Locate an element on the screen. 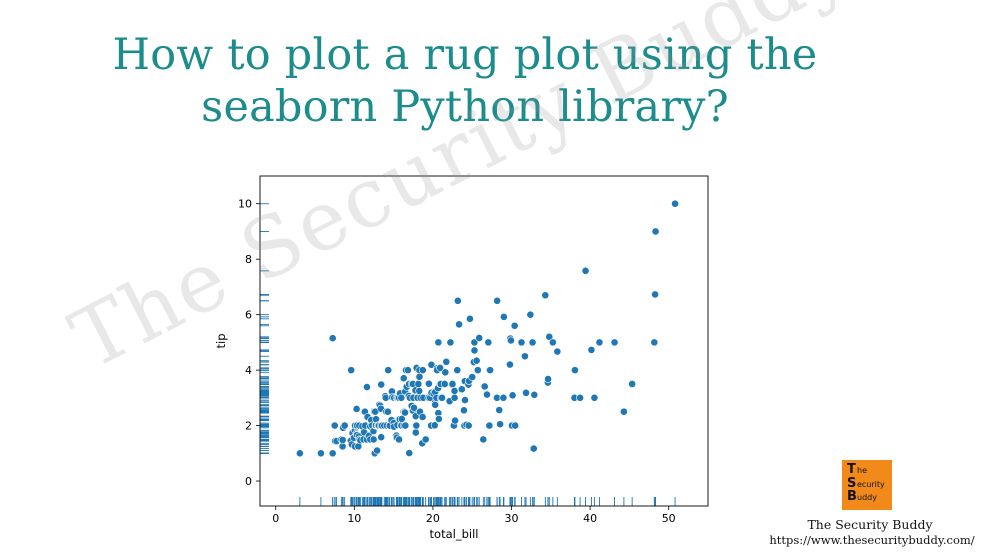 The width and height of the screenshot is (992, 558). headline-line-2: seaborn Python library? is located at coordinates (465, 106).